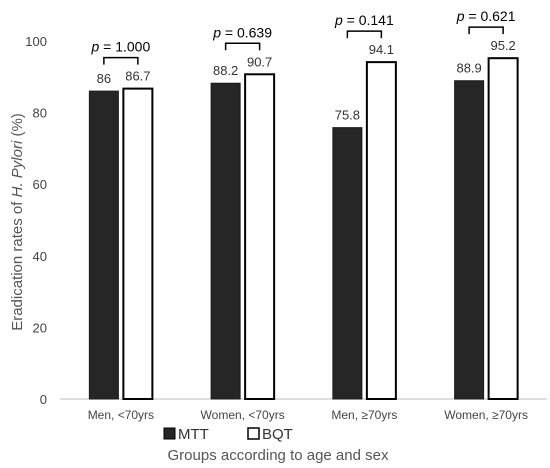 The image size is (550, 468). What do you see at coordinates (225, 70) in the screenshot?
I see `data-label-mtt: 88.2` at bounding box center [225, 70].